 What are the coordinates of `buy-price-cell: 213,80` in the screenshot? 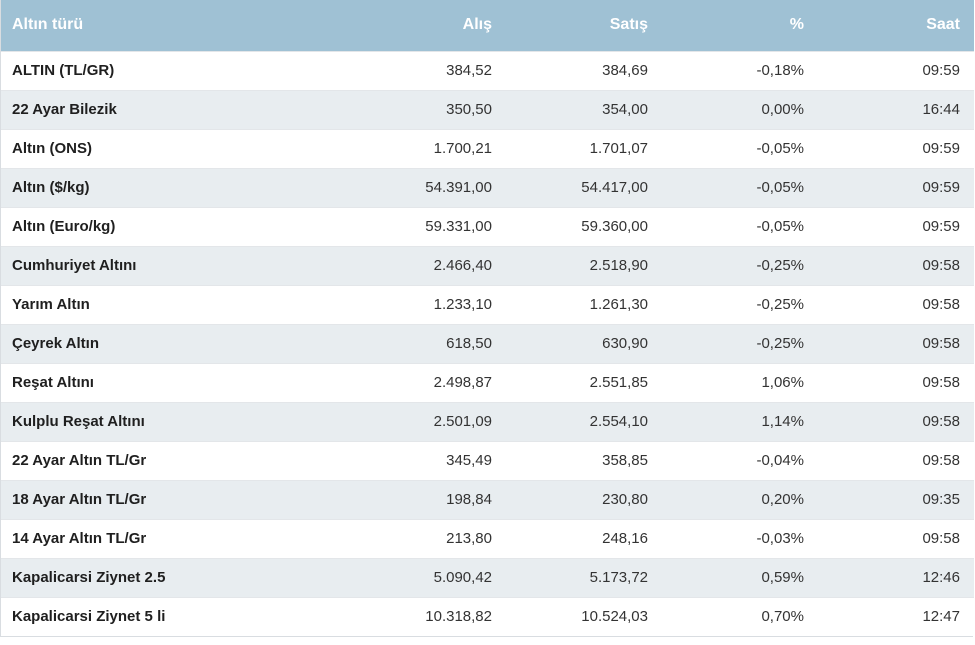 It's located at (469, 538).